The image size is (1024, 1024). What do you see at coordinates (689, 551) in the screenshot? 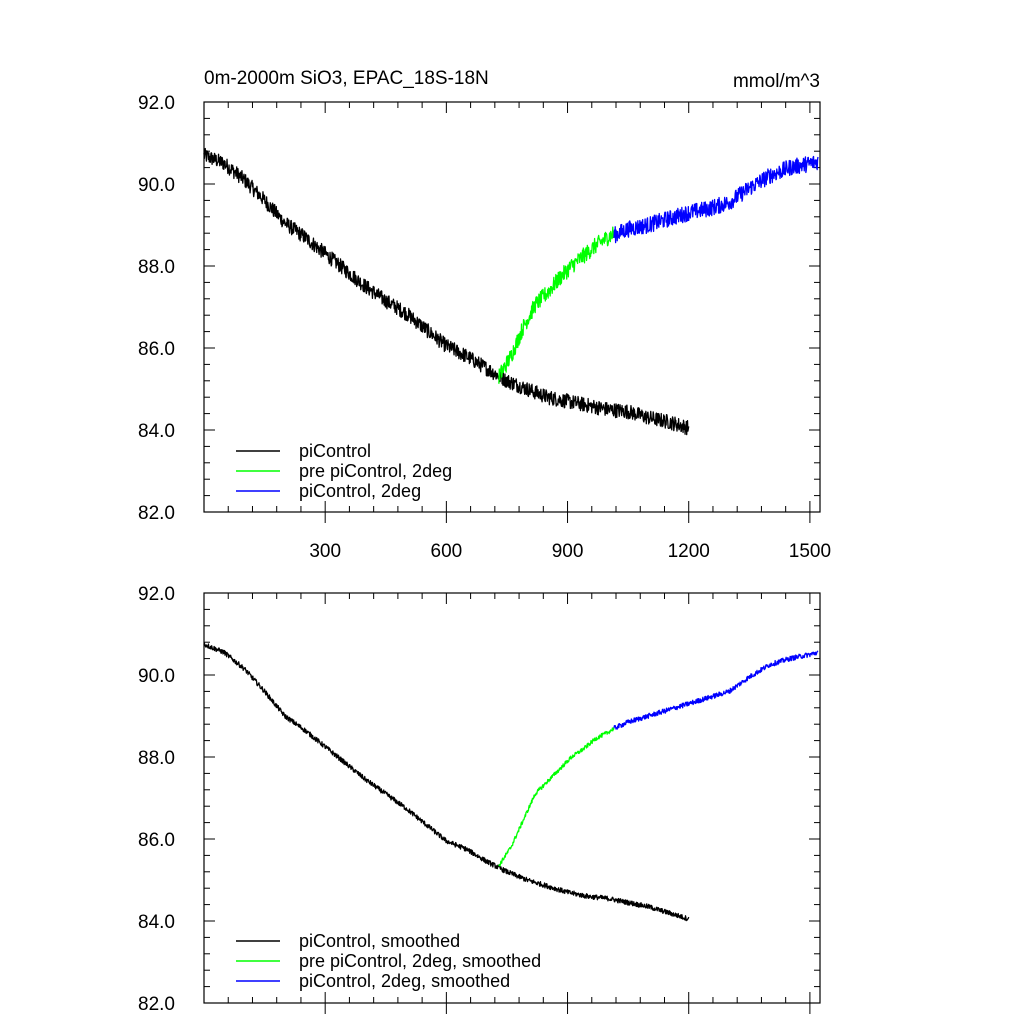
I see `x-tick-label: 1200` at bounding box center [689, 551].